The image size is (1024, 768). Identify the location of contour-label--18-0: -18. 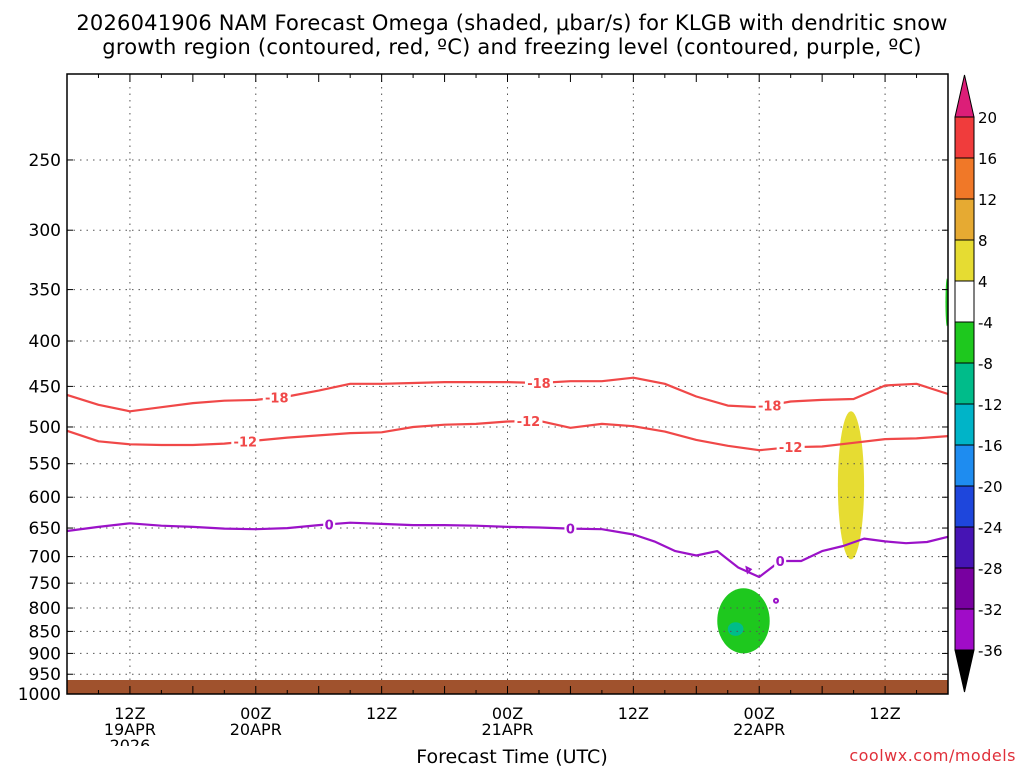
(277, 399).